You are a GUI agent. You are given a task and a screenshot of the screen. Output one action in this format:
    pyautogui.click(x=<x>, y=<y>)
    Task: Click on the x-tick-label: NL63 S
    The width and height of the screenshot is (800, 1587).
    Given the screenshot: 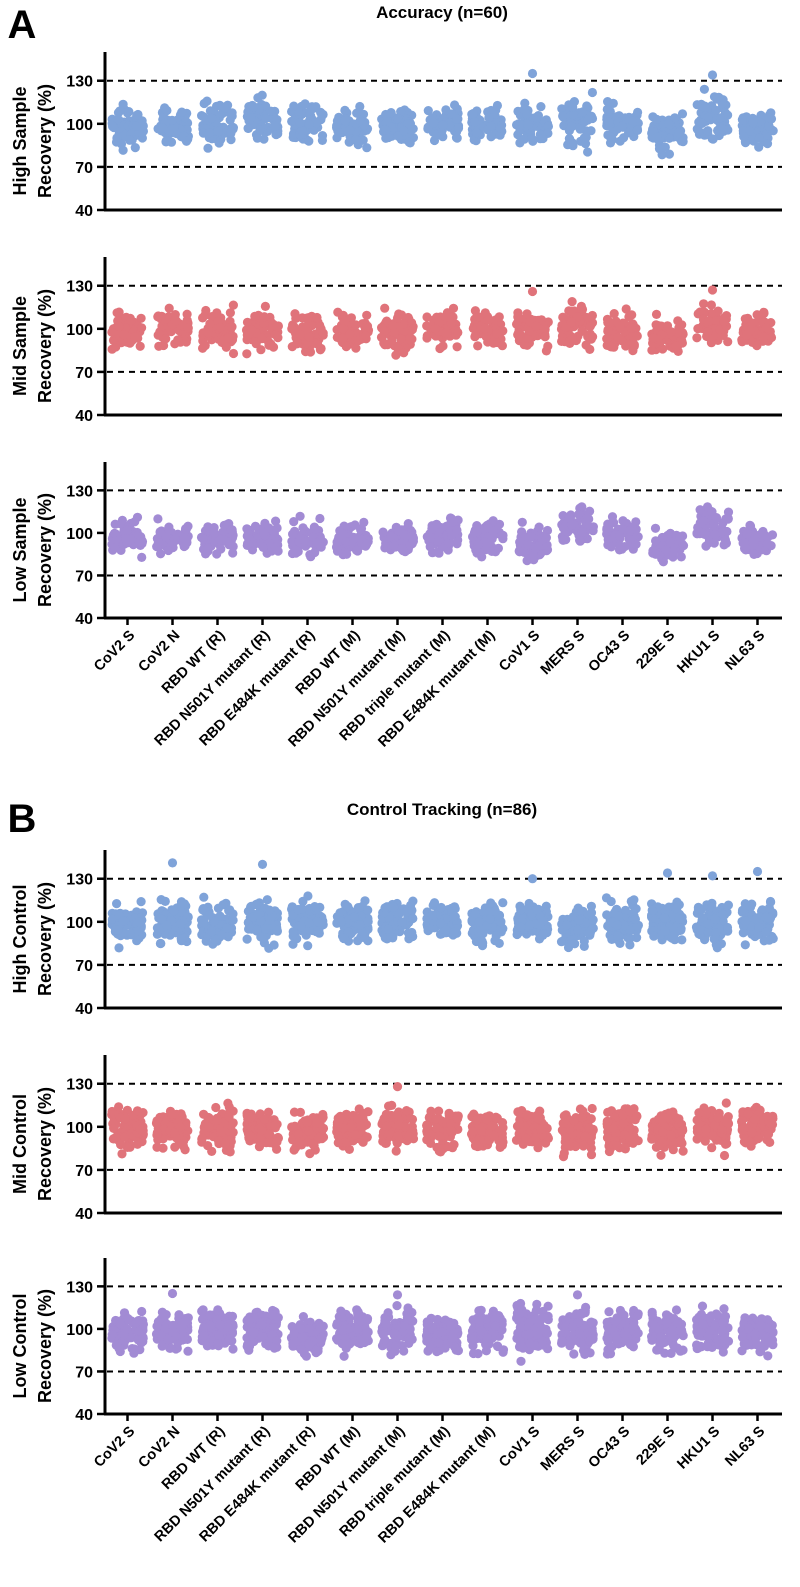 What is the action you would take?
    pyautogui.click(x=745, y=650)
    